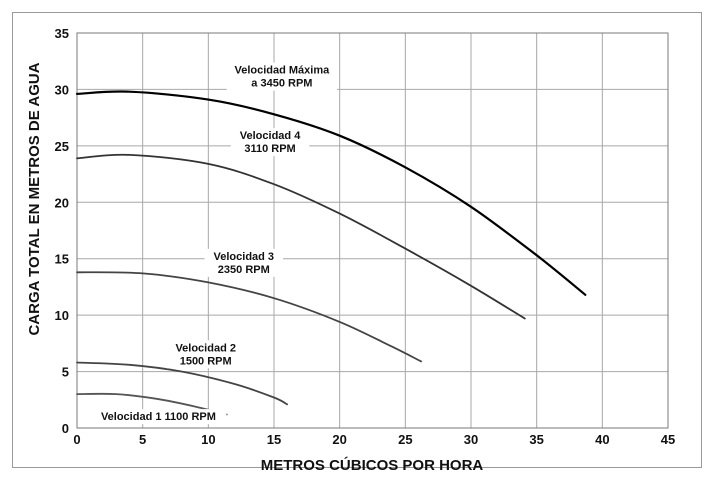 The image size is (714, 480). Describe the element at coordinates (62, 231) in the screenshot. I see `y-tick-labels: 0 5 10 15 20 25 30 35` at that location.